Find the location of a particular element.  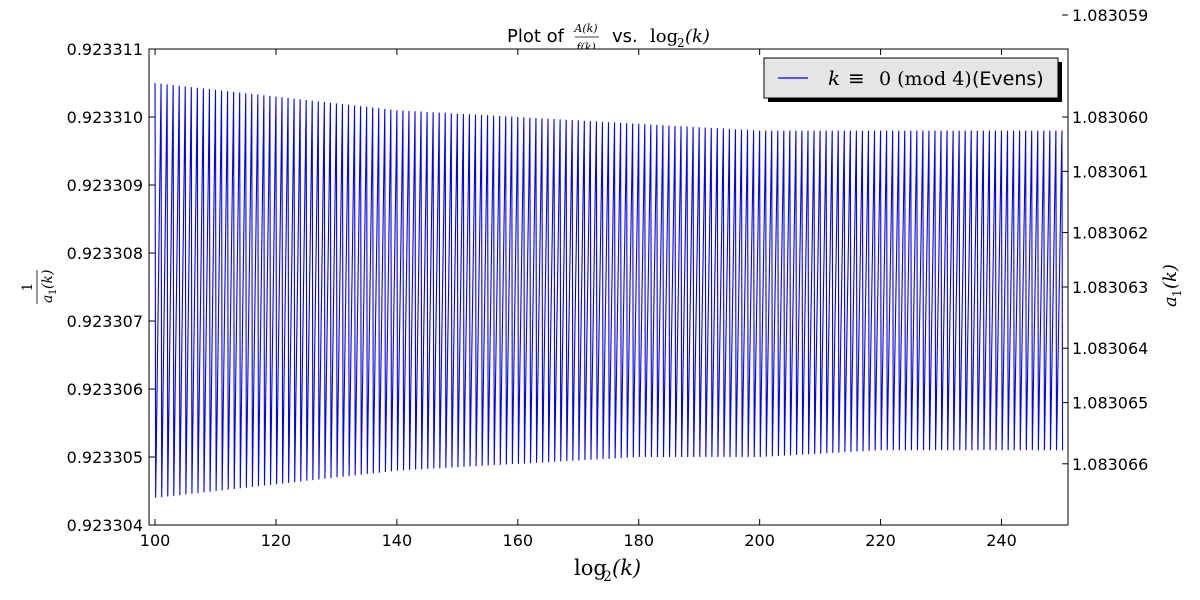

y-right-tick-label-7: 1.083066 is located at coordinates (1110, 464).